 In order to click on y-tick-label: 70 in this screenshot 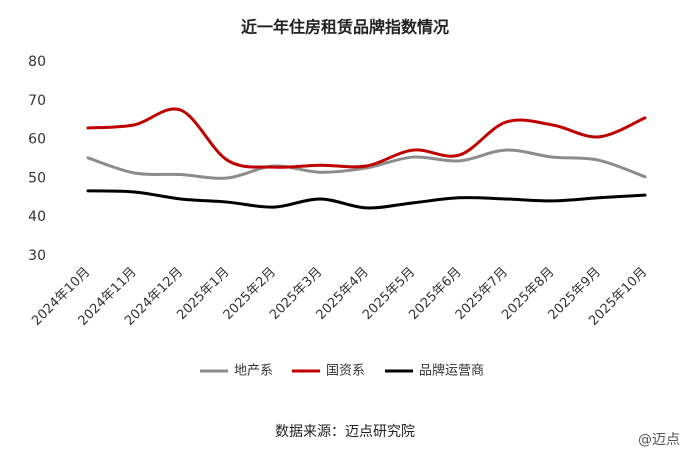, I will do `click(37, 101)`.